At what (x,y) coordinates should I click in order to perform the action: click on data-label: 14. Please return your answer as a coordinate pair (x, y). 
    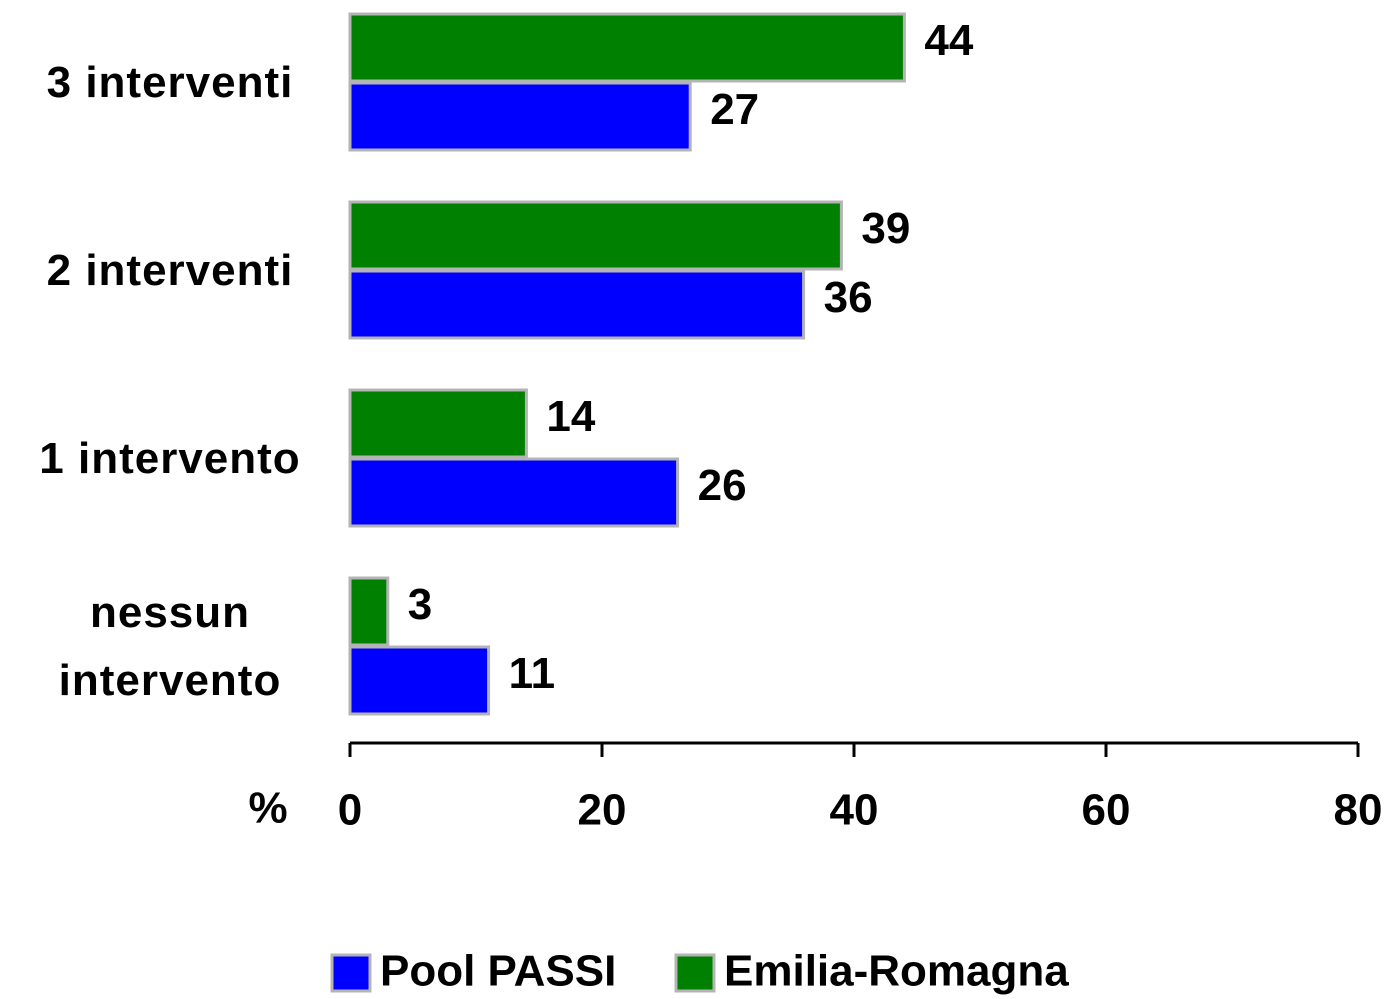
    Looking at the image, I should click on (570, 416).